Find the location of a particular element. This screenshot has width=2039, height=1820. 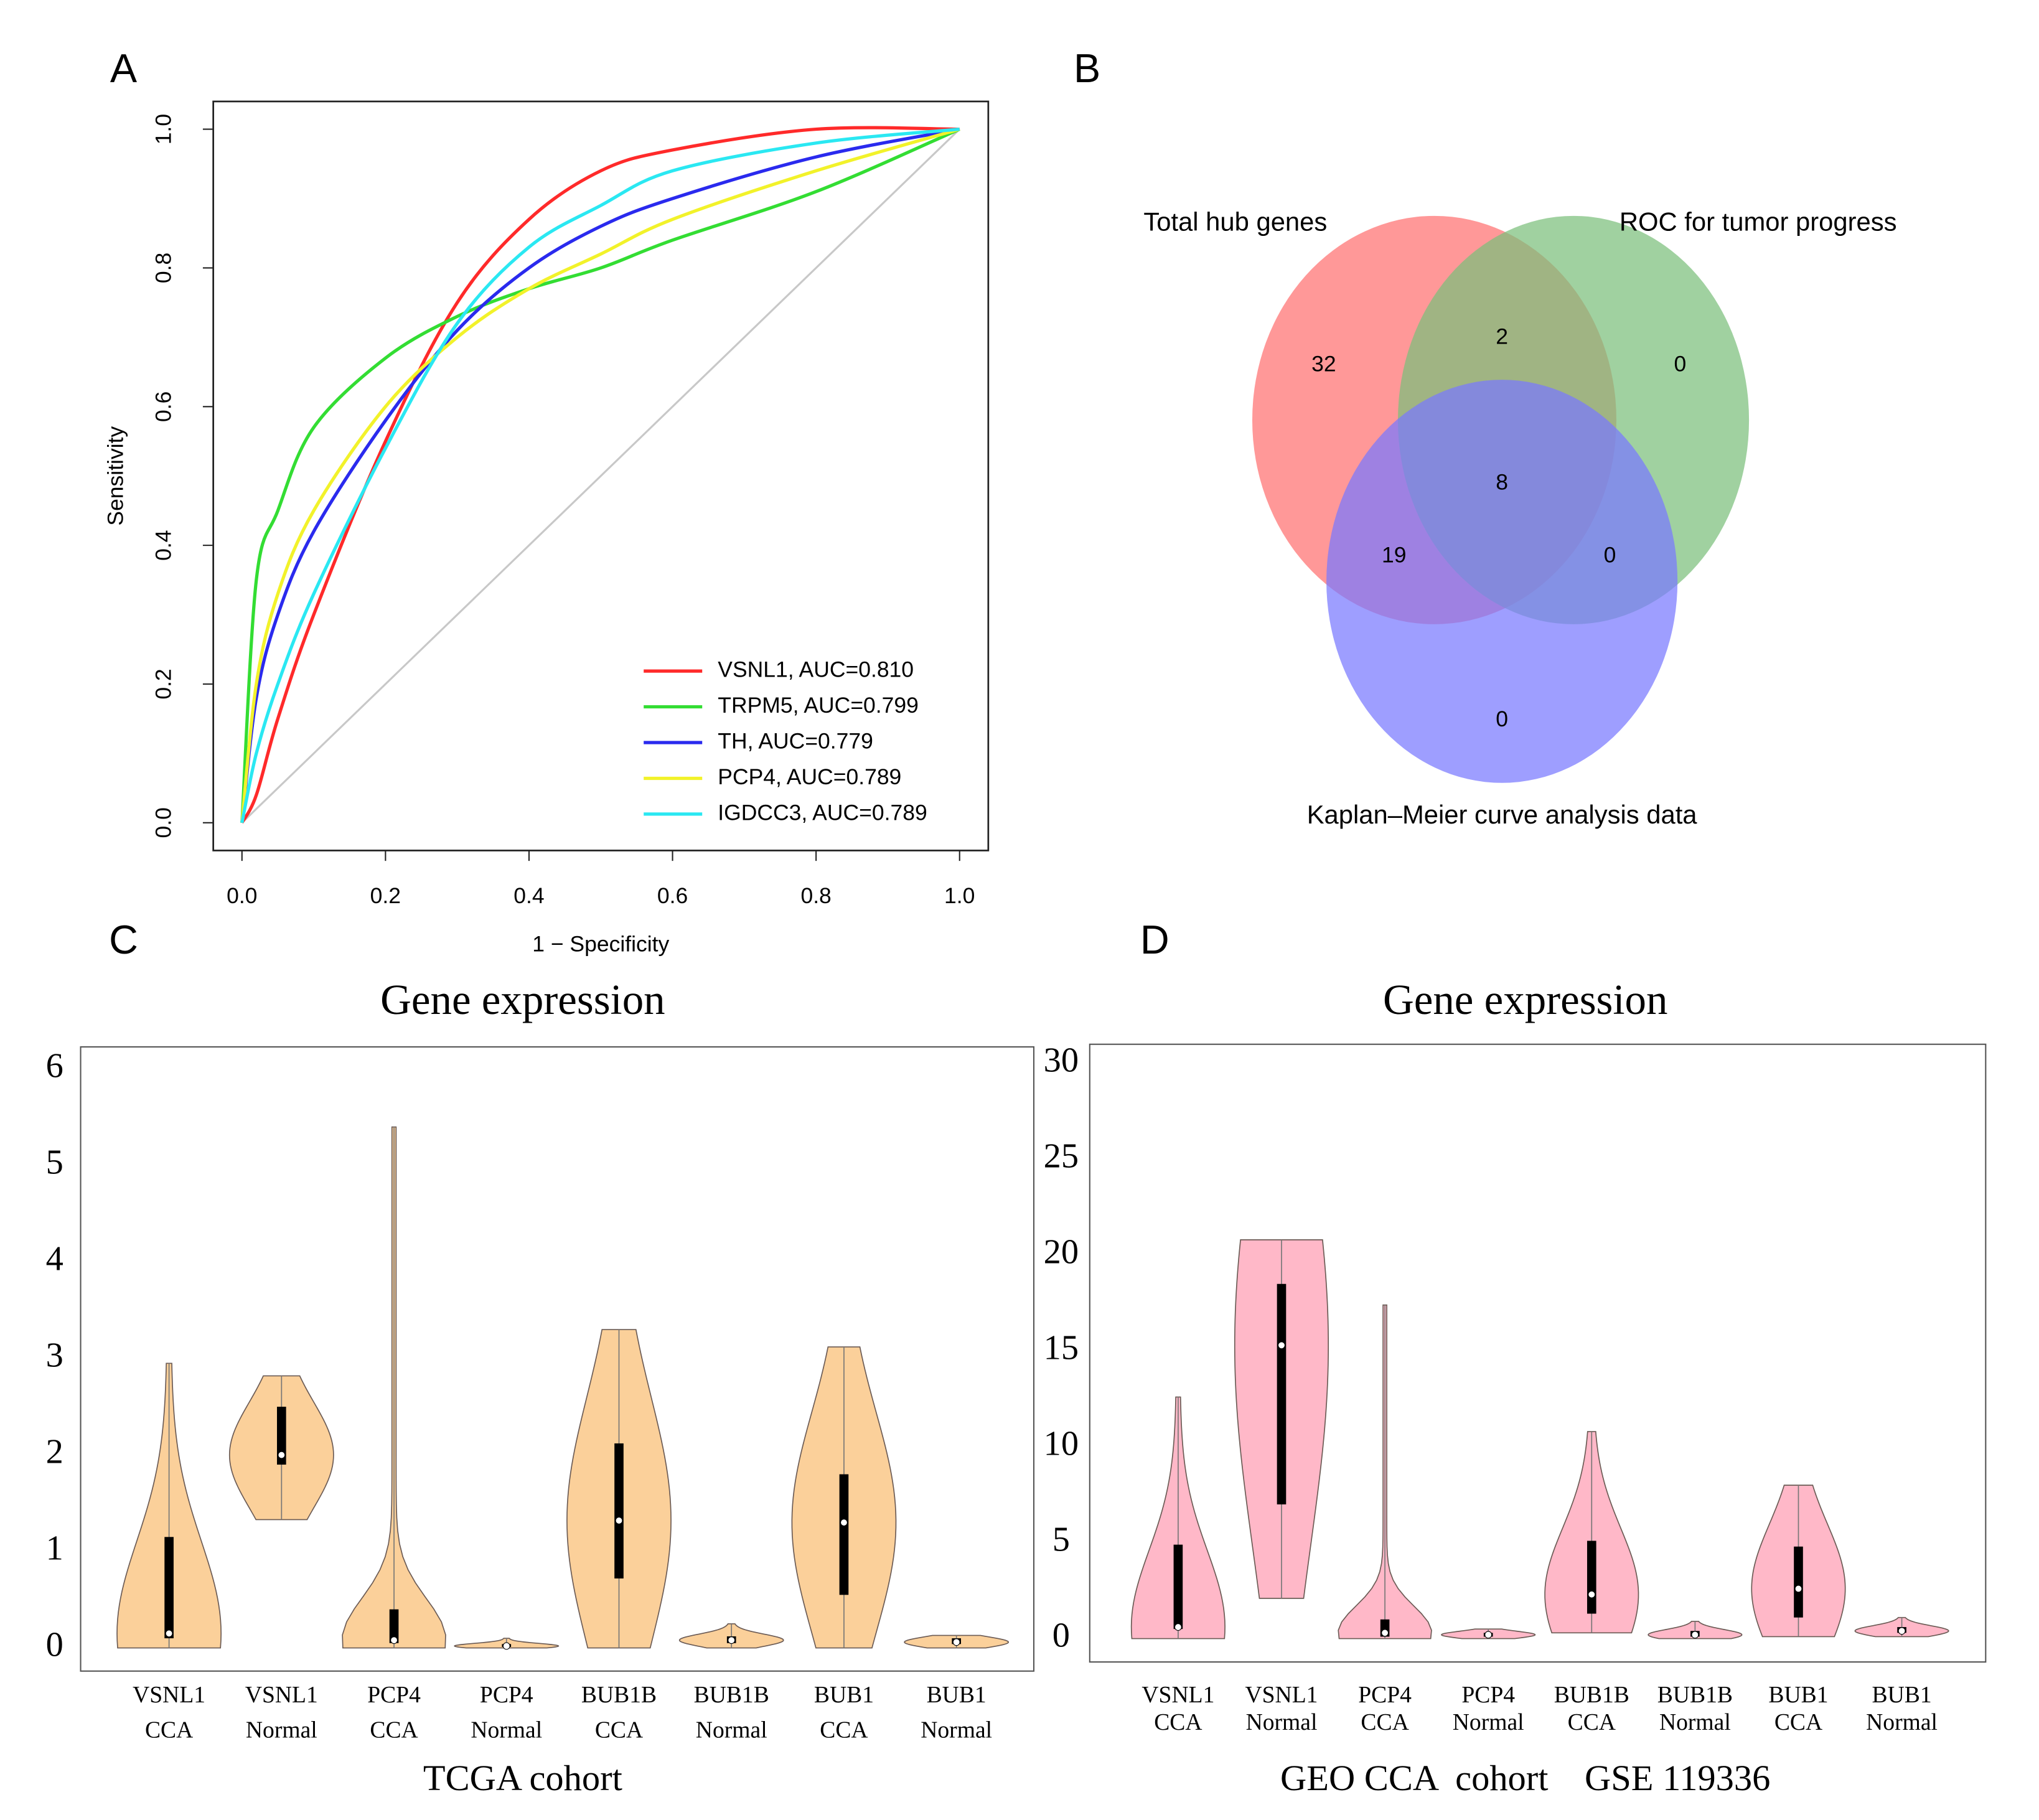

y-tick-label: 25 is located at coordinates (1062, 1156).